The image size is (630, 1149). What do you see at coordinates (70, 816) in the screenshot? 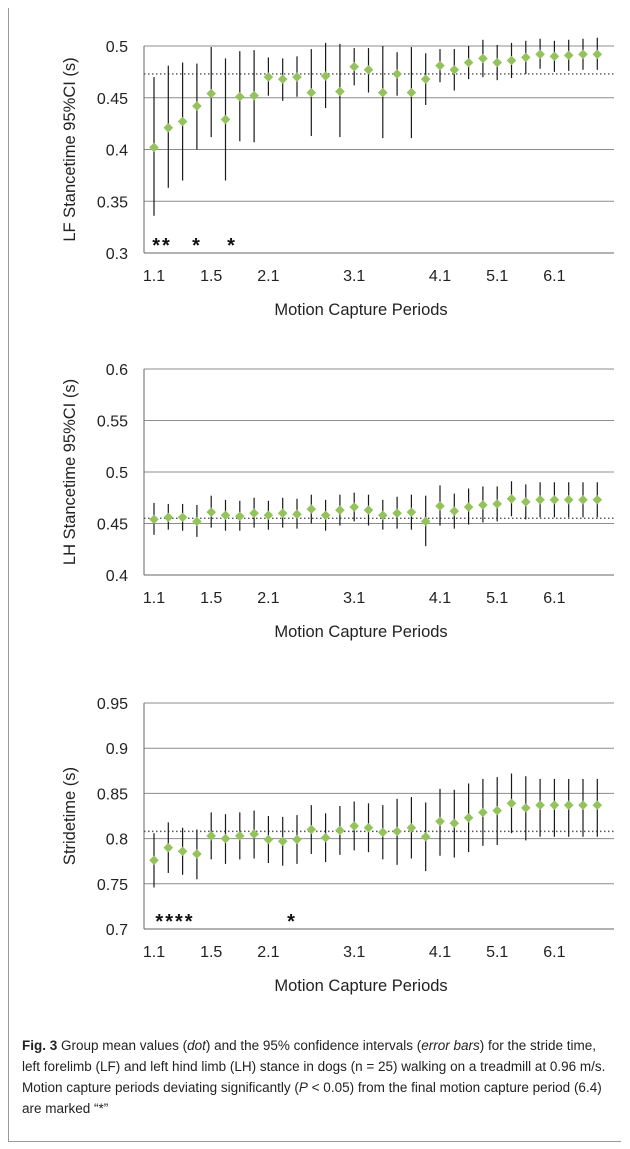
I see `stride-y-axis-title: Stridetime (s)` at bounding box center [70, 816].